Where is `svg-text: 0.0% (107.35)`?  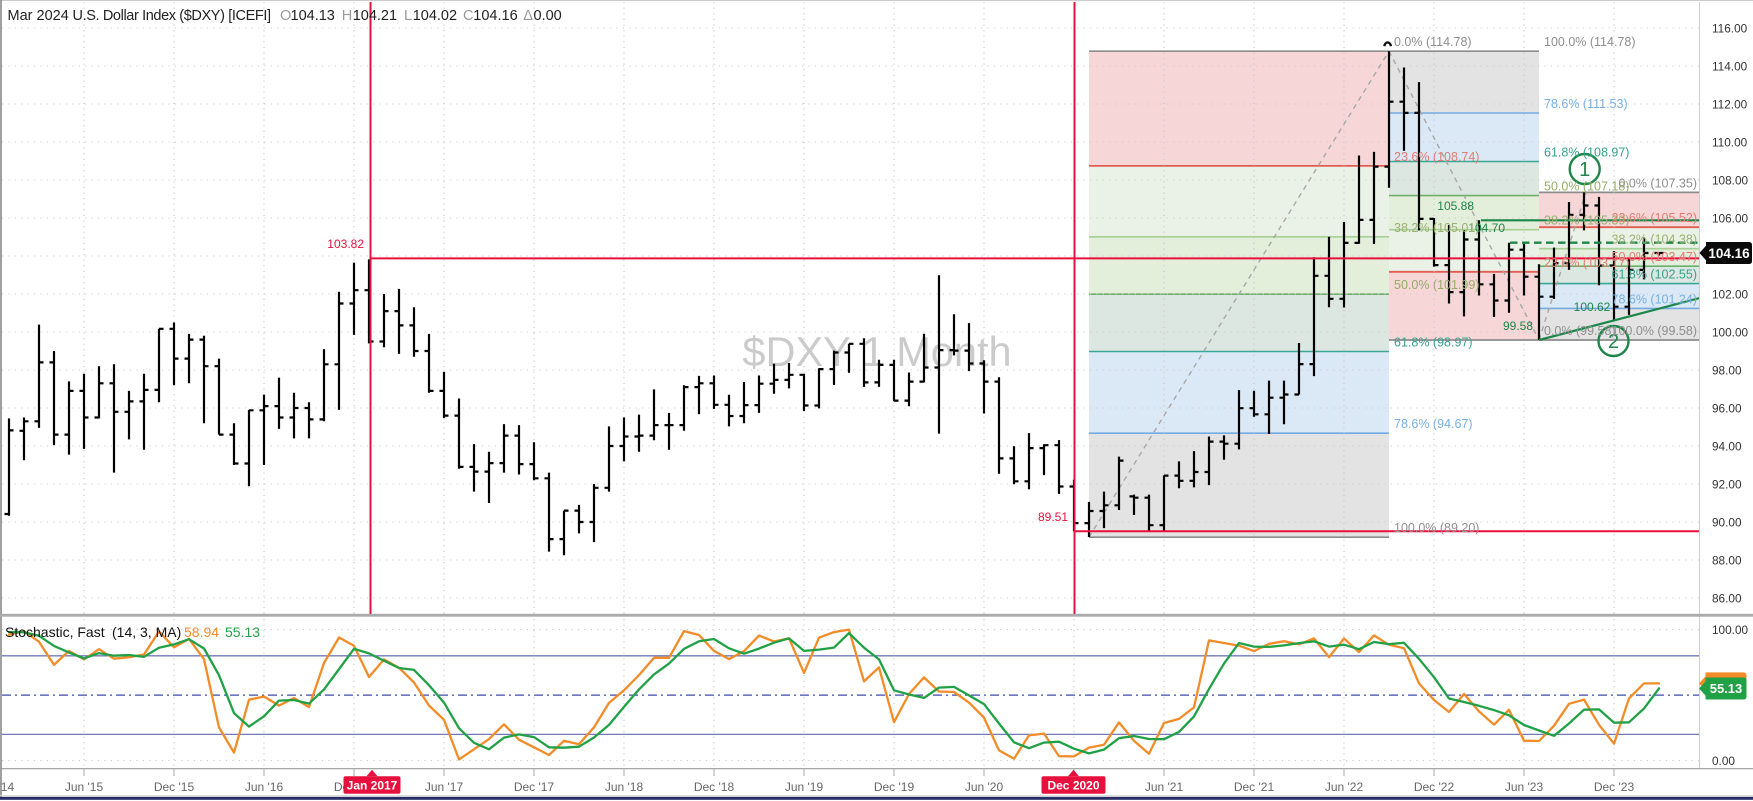 svg-text: 0.0% (107.35) is located at coordinates (1657, 183).